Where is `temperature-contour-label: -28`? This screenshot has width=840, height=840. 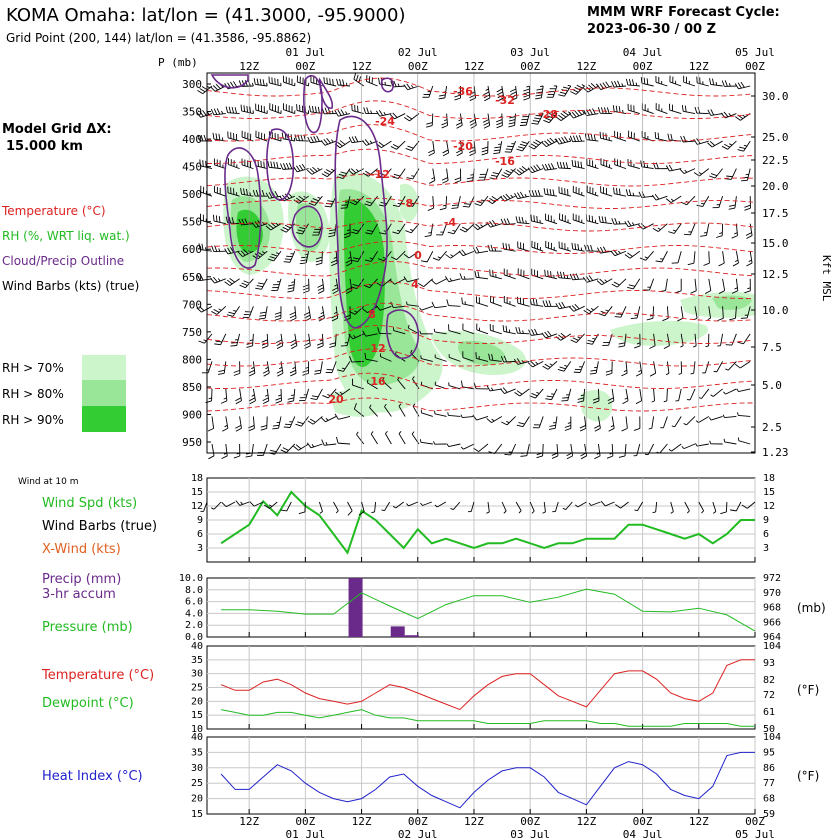 temperature-contour-label: -28 is located at coordinates (548, 114).